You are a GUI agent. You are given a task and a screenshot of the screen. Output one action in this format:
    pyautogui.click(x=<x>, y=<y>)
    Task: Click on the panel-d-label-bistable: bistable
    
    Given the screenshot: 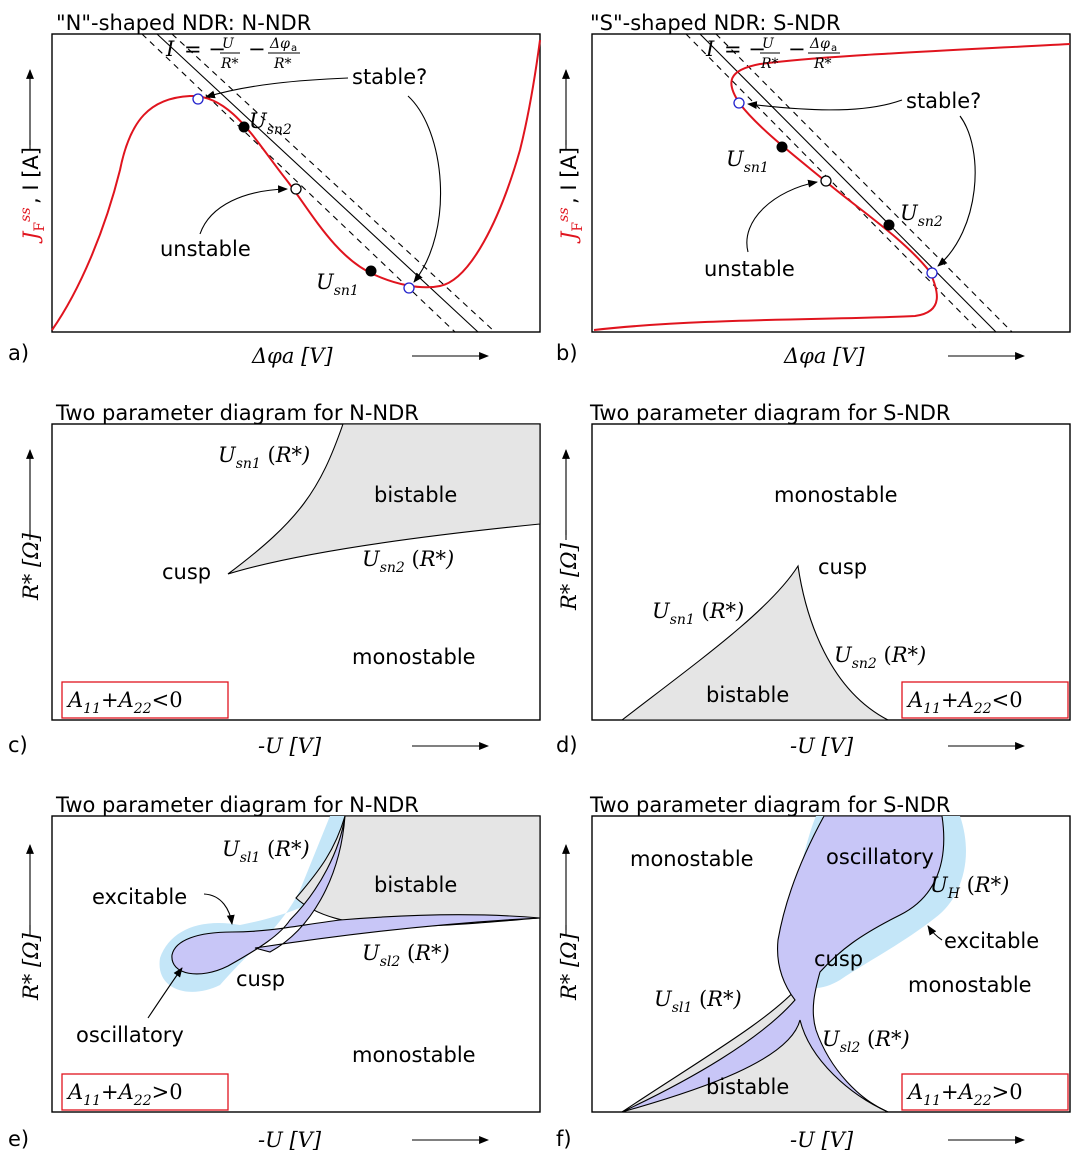 What is the action you would take?
    pyautogui.click(x=747, y=695)
    